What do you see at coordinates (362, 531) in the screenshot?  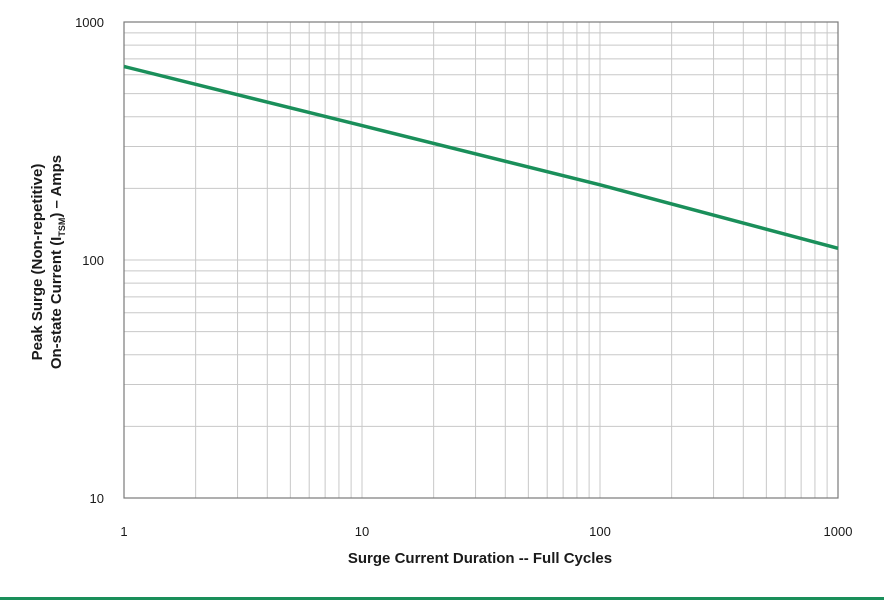 I see `x-tick-label: 10` at bounding box center [362, 531].